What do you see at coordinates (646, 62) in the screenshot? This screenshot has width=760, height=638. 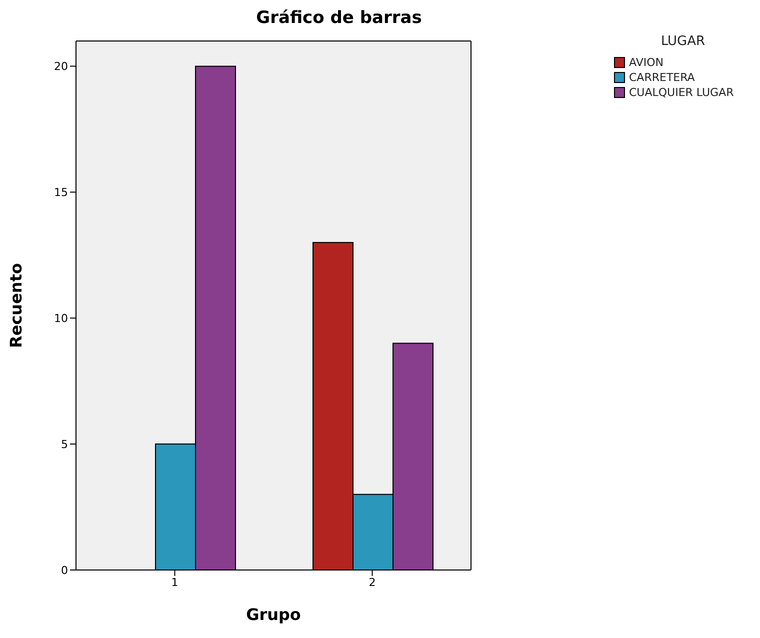 I see `legend-label: AVION` at bounding box center [646, 62].